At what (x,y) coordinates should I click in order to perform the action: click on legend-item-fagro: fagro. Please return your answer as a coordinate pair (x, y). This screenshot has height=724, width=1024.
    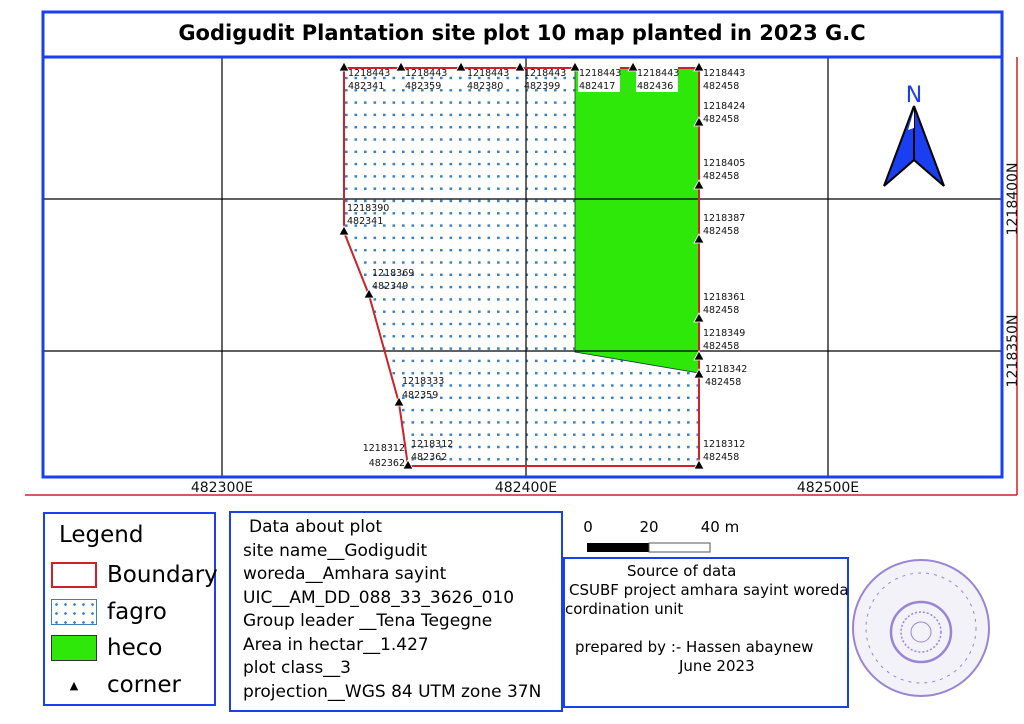
    Looking at the image, I should click on (109, 612).